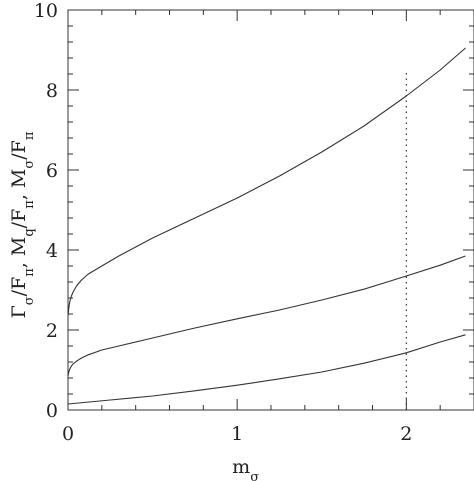 This screenshot has width=474, height=481. What do you see at coordinates (52, 251) in the screenshot?
I see `y-tick-label: 4` at bounding box center [52, 251].